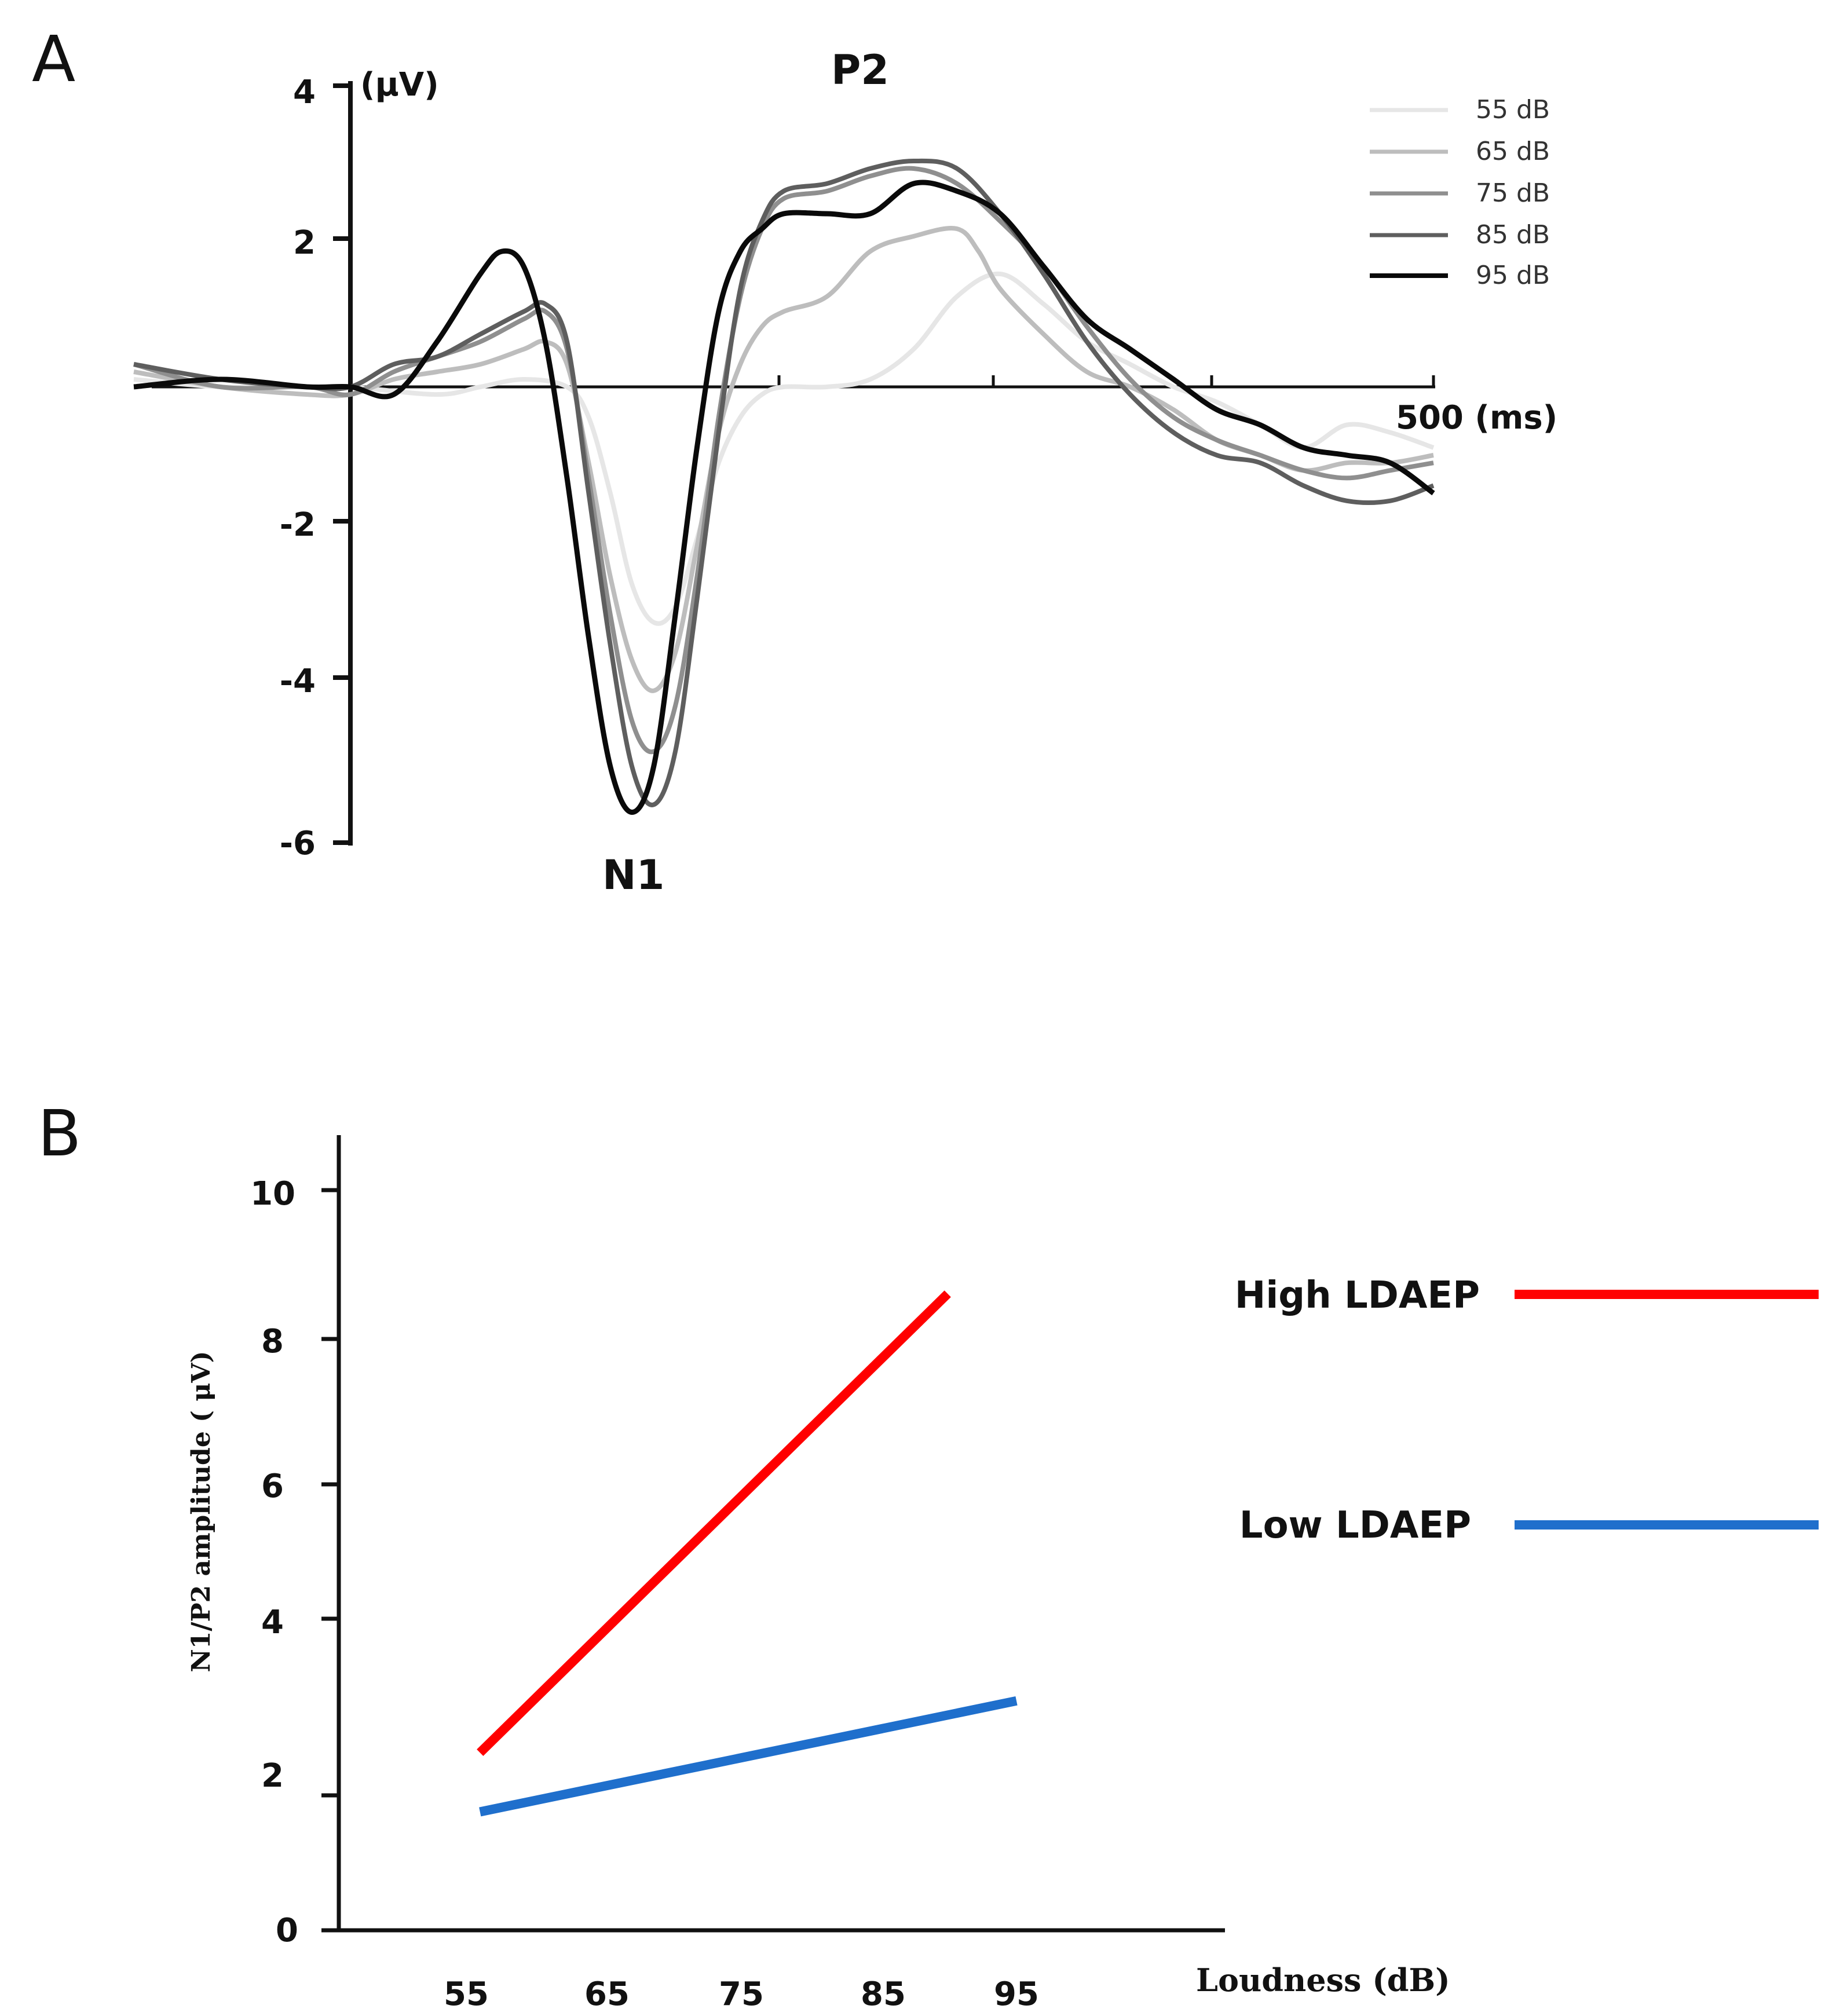 This screenshot has width=1836, height=2016. What do you see at coordinates (59, 1133) in the screenshot?
I see `panel-b-label: B` at bounding box center [59, 1133].